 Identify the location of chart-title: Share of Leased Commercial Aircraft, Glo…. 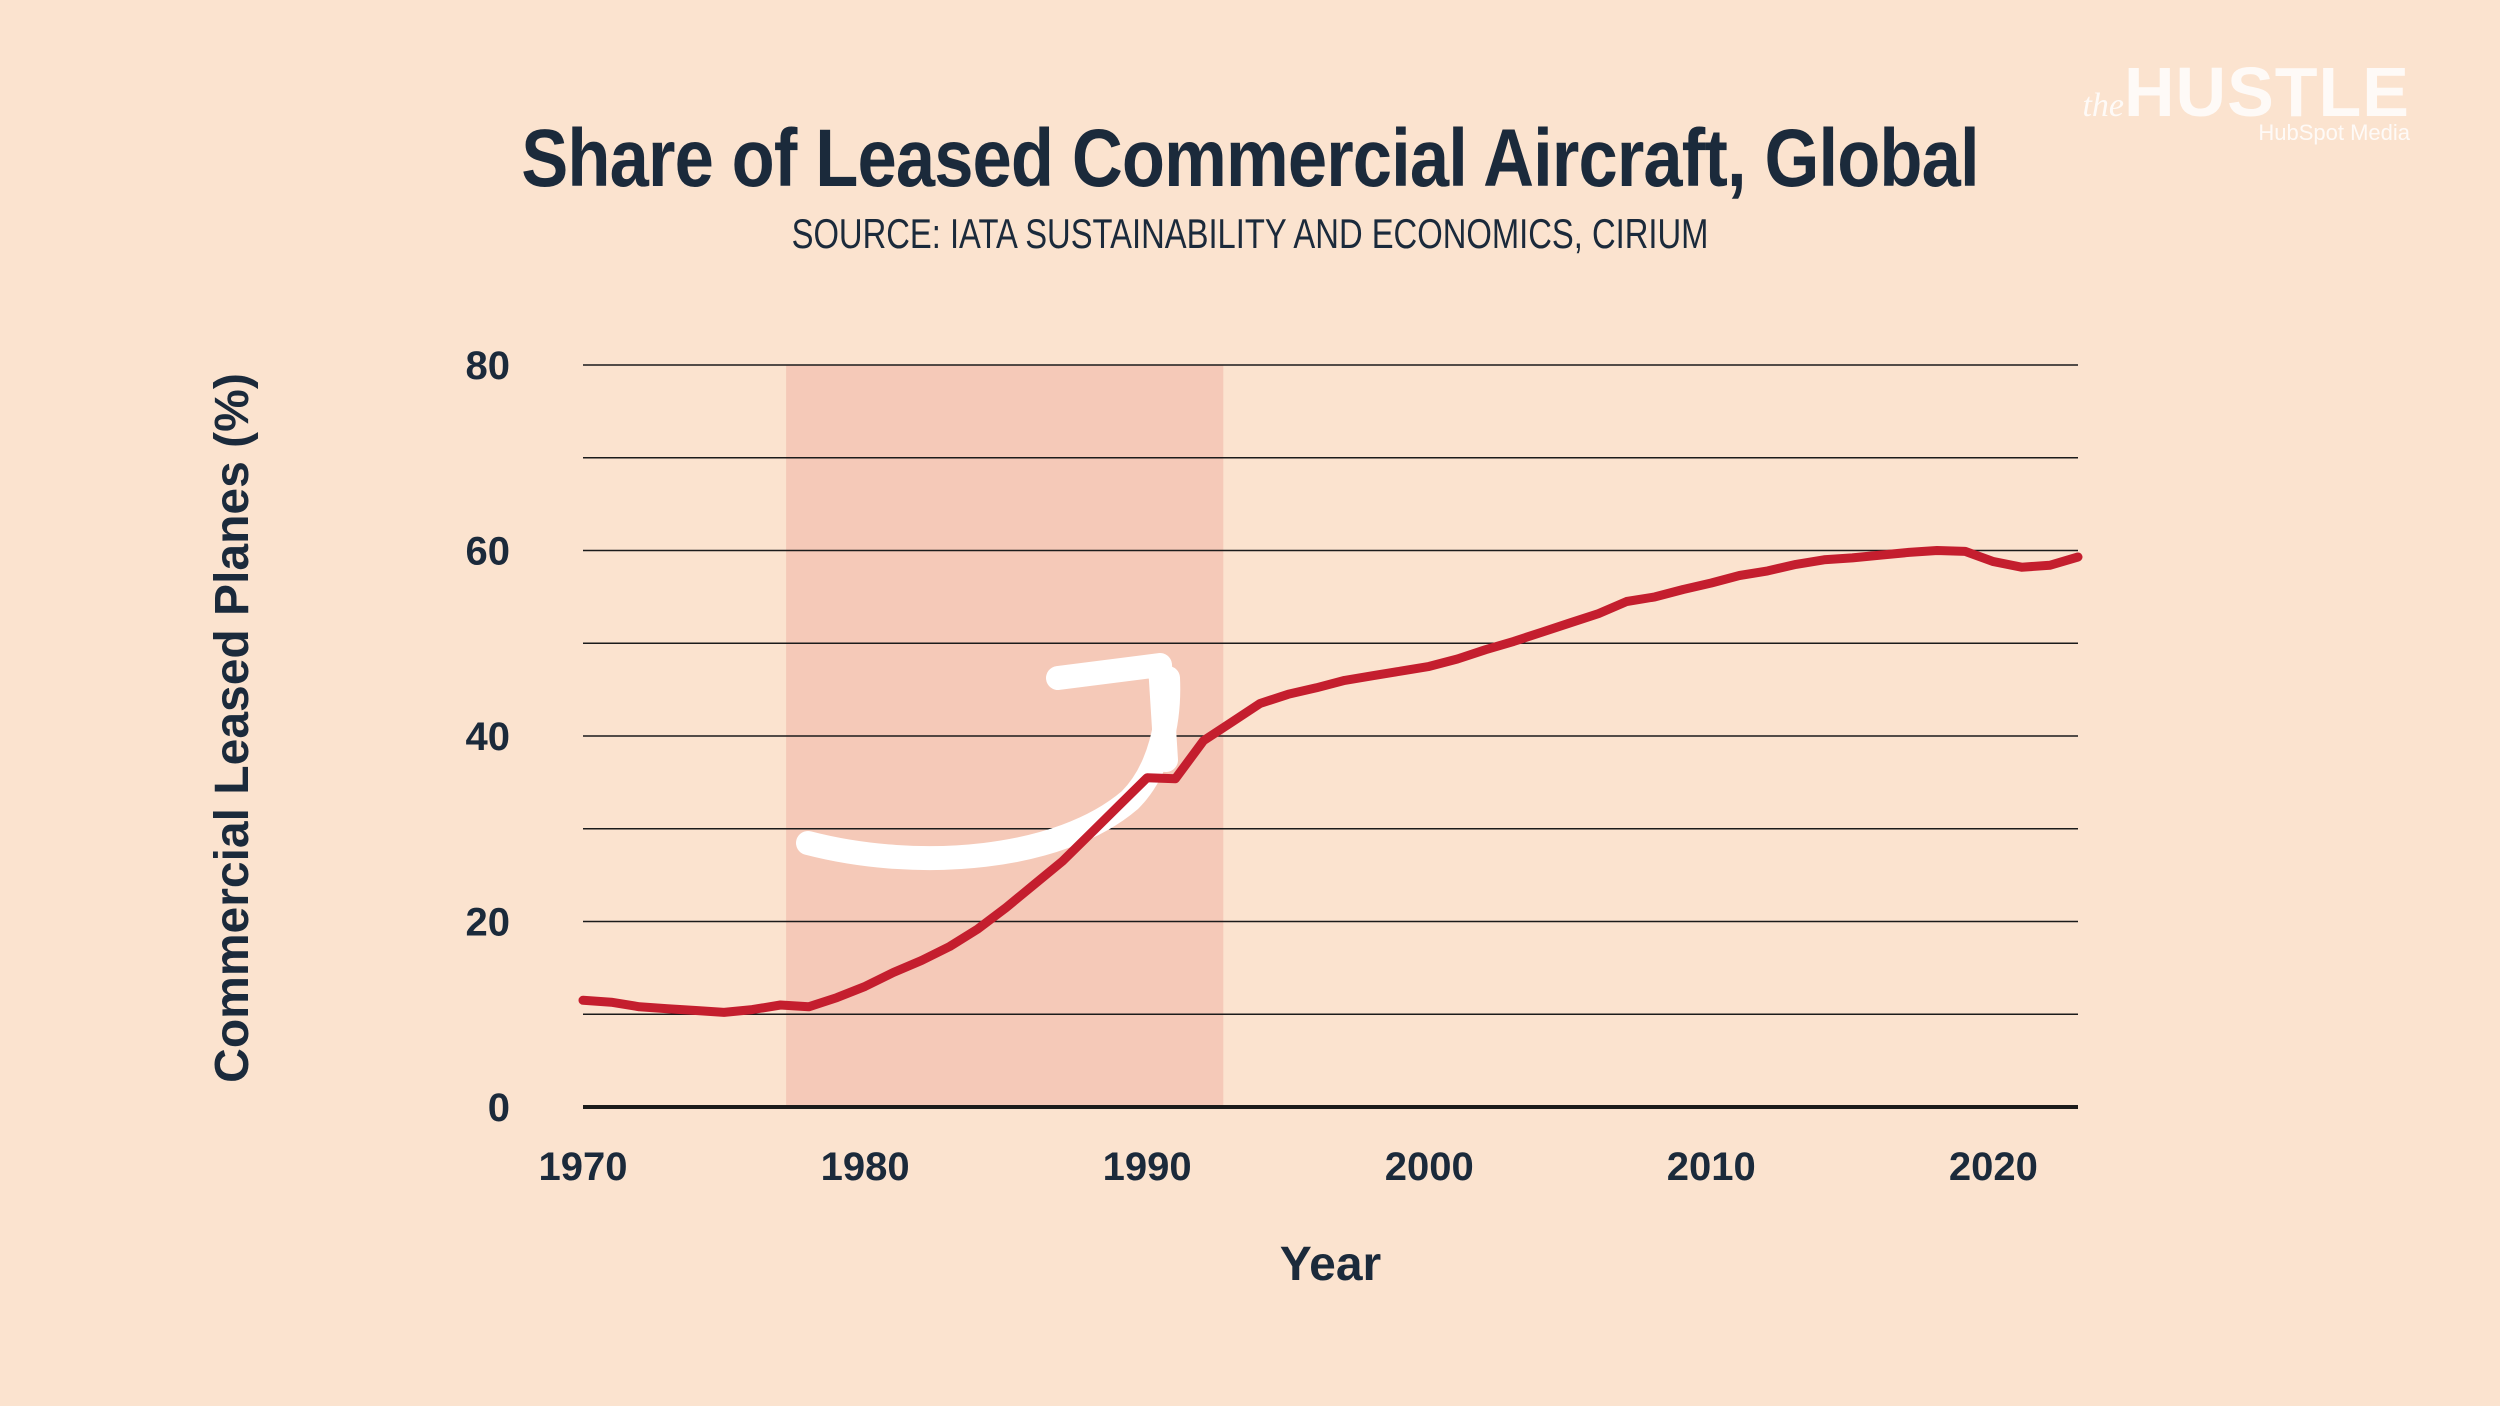
(1250, 158).